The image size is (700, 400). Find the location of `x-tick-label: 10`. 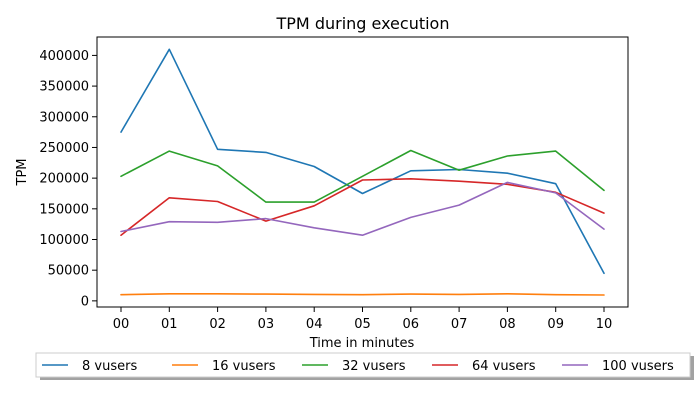

x-tick-label: 10 is located at coordinates (604, 324).